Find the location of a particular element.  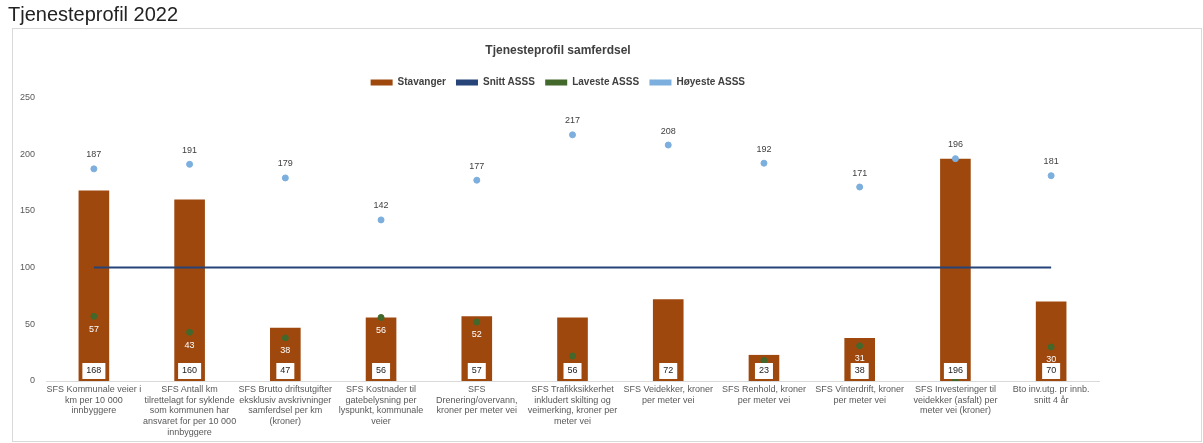

data-label: 179 is located at coordinates (285, 163).